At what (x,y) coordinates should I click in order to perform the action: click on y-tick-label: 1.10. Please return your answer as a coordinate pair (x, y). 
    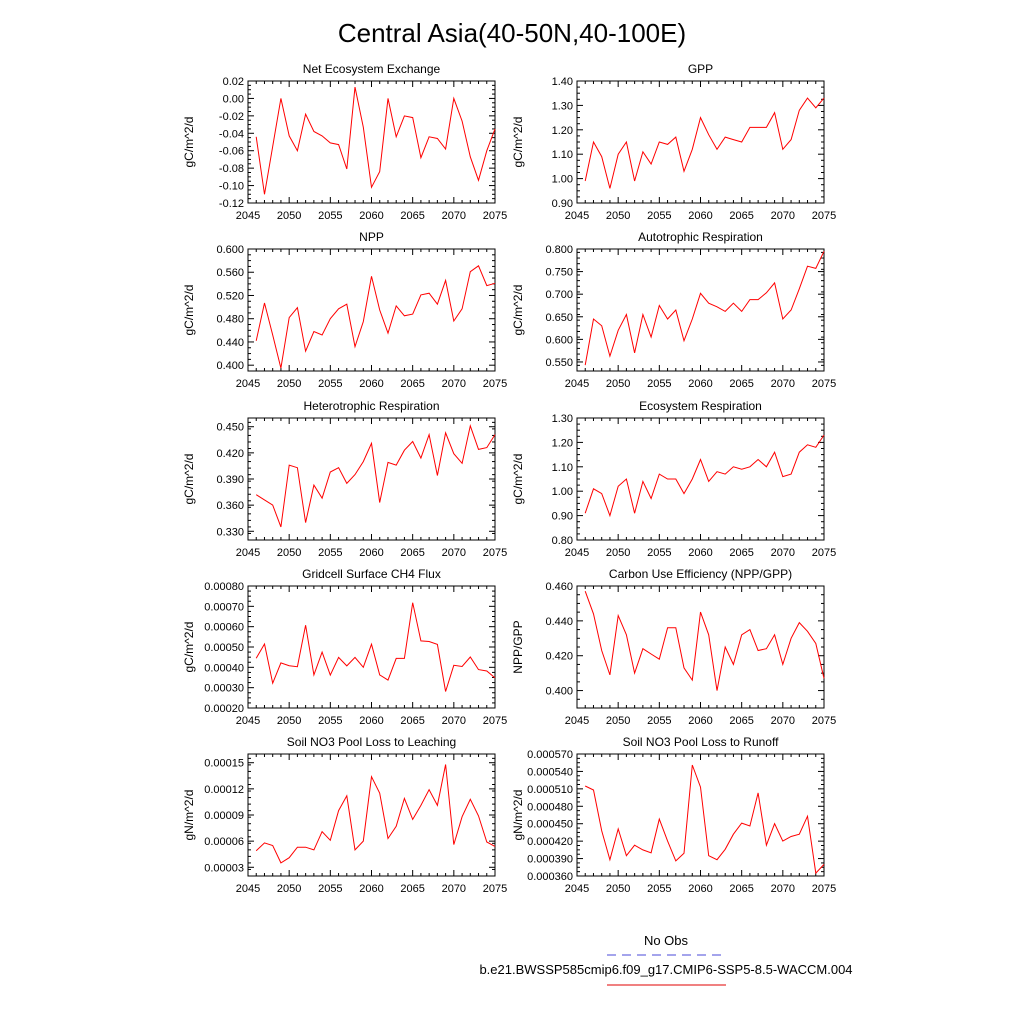
    Looking at the image, I should click on (562, 155).